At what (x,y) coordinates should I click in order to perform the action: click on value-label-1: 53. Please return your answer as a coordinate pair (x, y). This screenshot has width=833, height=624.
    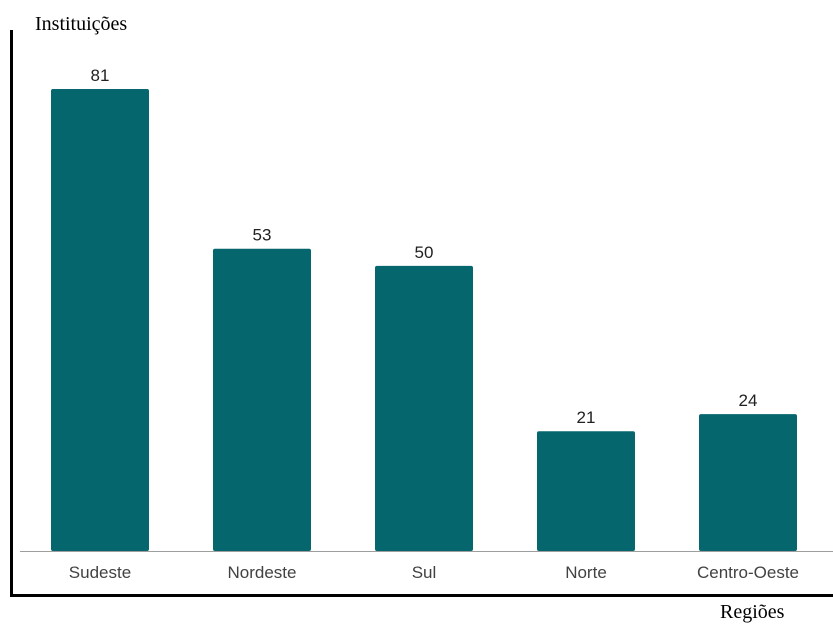
    Looking at the image, I should click on (262, 235).